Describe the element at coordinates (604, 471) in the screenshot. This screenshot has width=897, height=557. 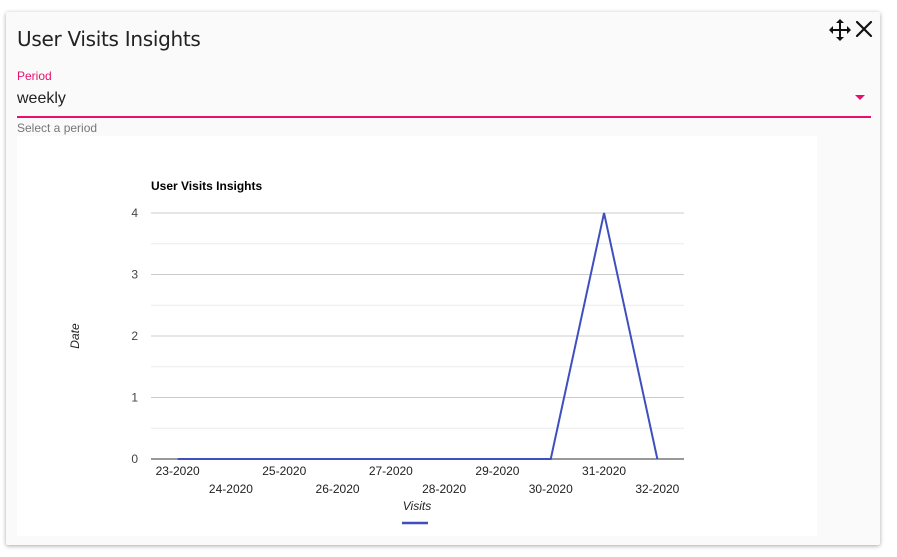
I see `x-tick-label: 31-2020` at that location.